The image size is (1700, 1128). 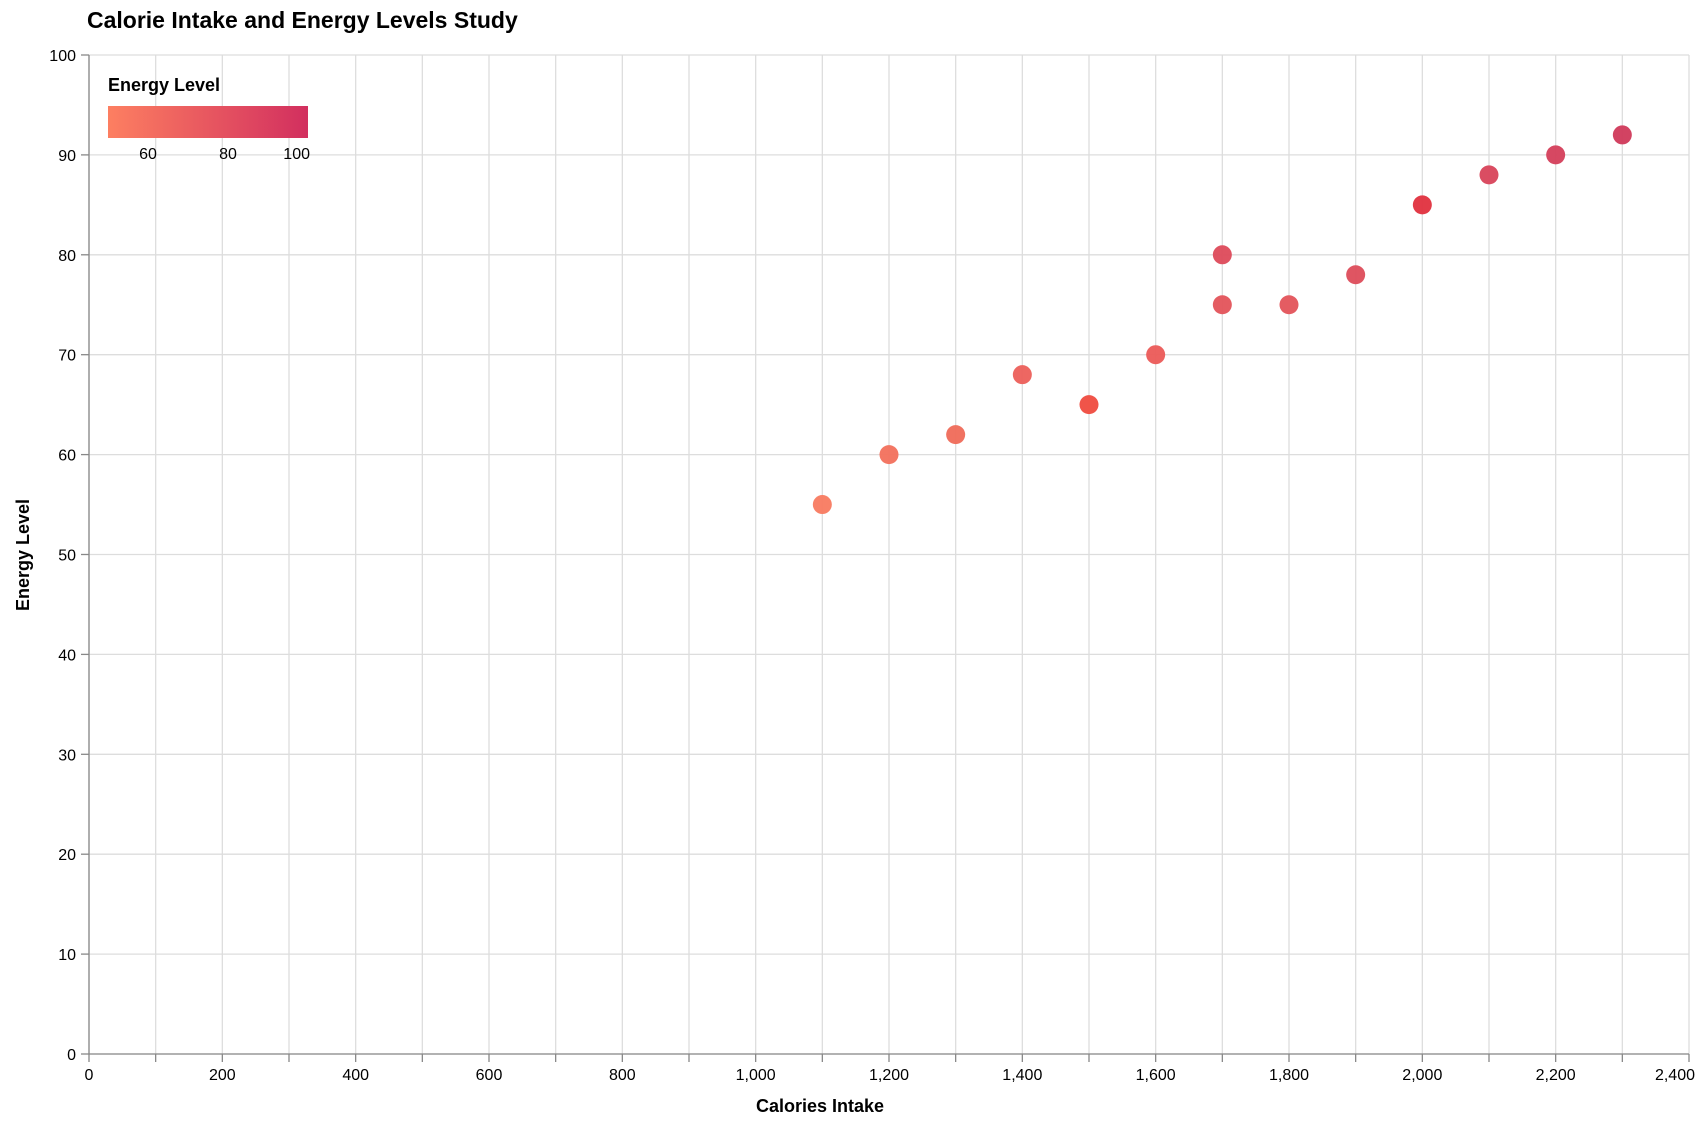 I want to click on y-tick-label: 20, so click(x=67, y=855).